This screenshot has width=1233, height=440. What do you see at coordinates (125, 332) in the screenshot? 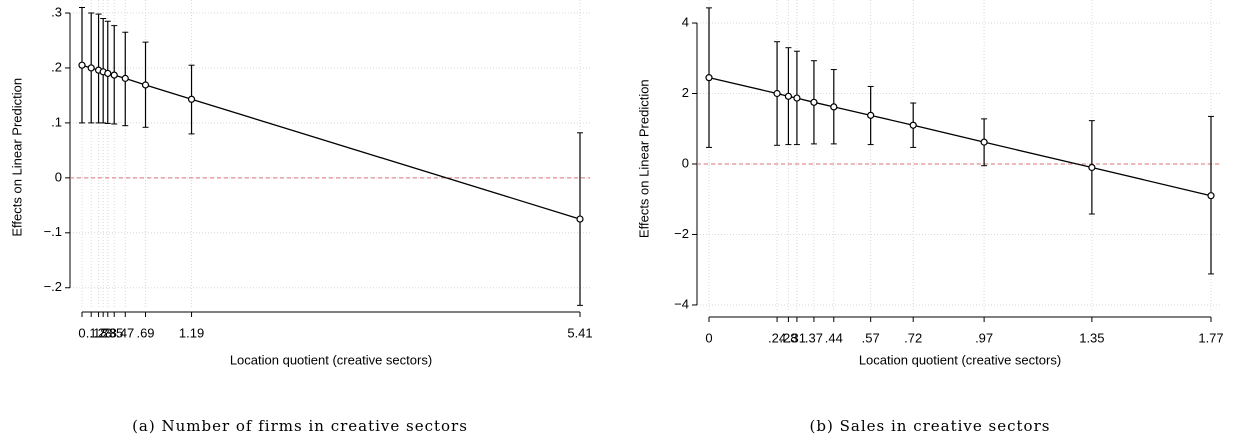
I see `x-tick-label: .47` at bounding box center [125, 332].